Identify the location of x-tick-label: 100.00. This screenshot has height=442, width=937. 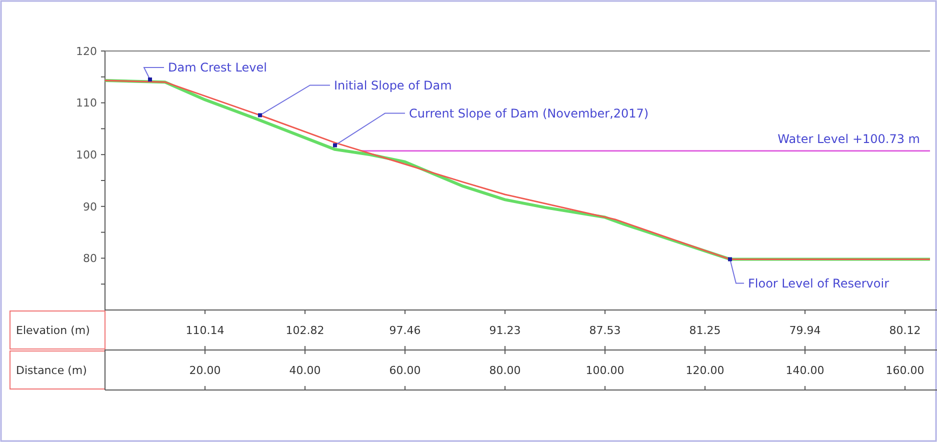
(605, 370).